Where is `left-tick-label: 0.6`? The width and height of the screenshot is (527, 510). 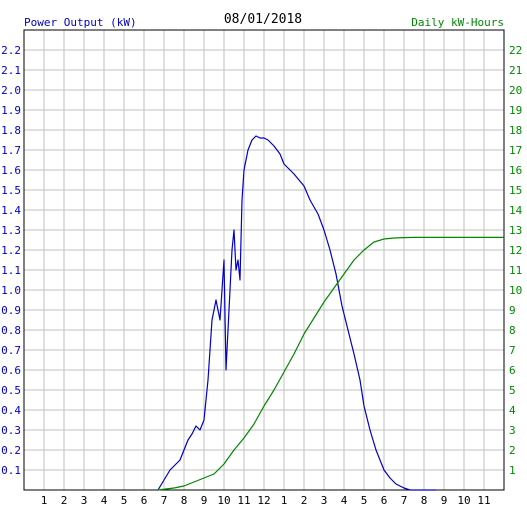 left-tick-label: 0.6 is located at coordinates (11, 370).